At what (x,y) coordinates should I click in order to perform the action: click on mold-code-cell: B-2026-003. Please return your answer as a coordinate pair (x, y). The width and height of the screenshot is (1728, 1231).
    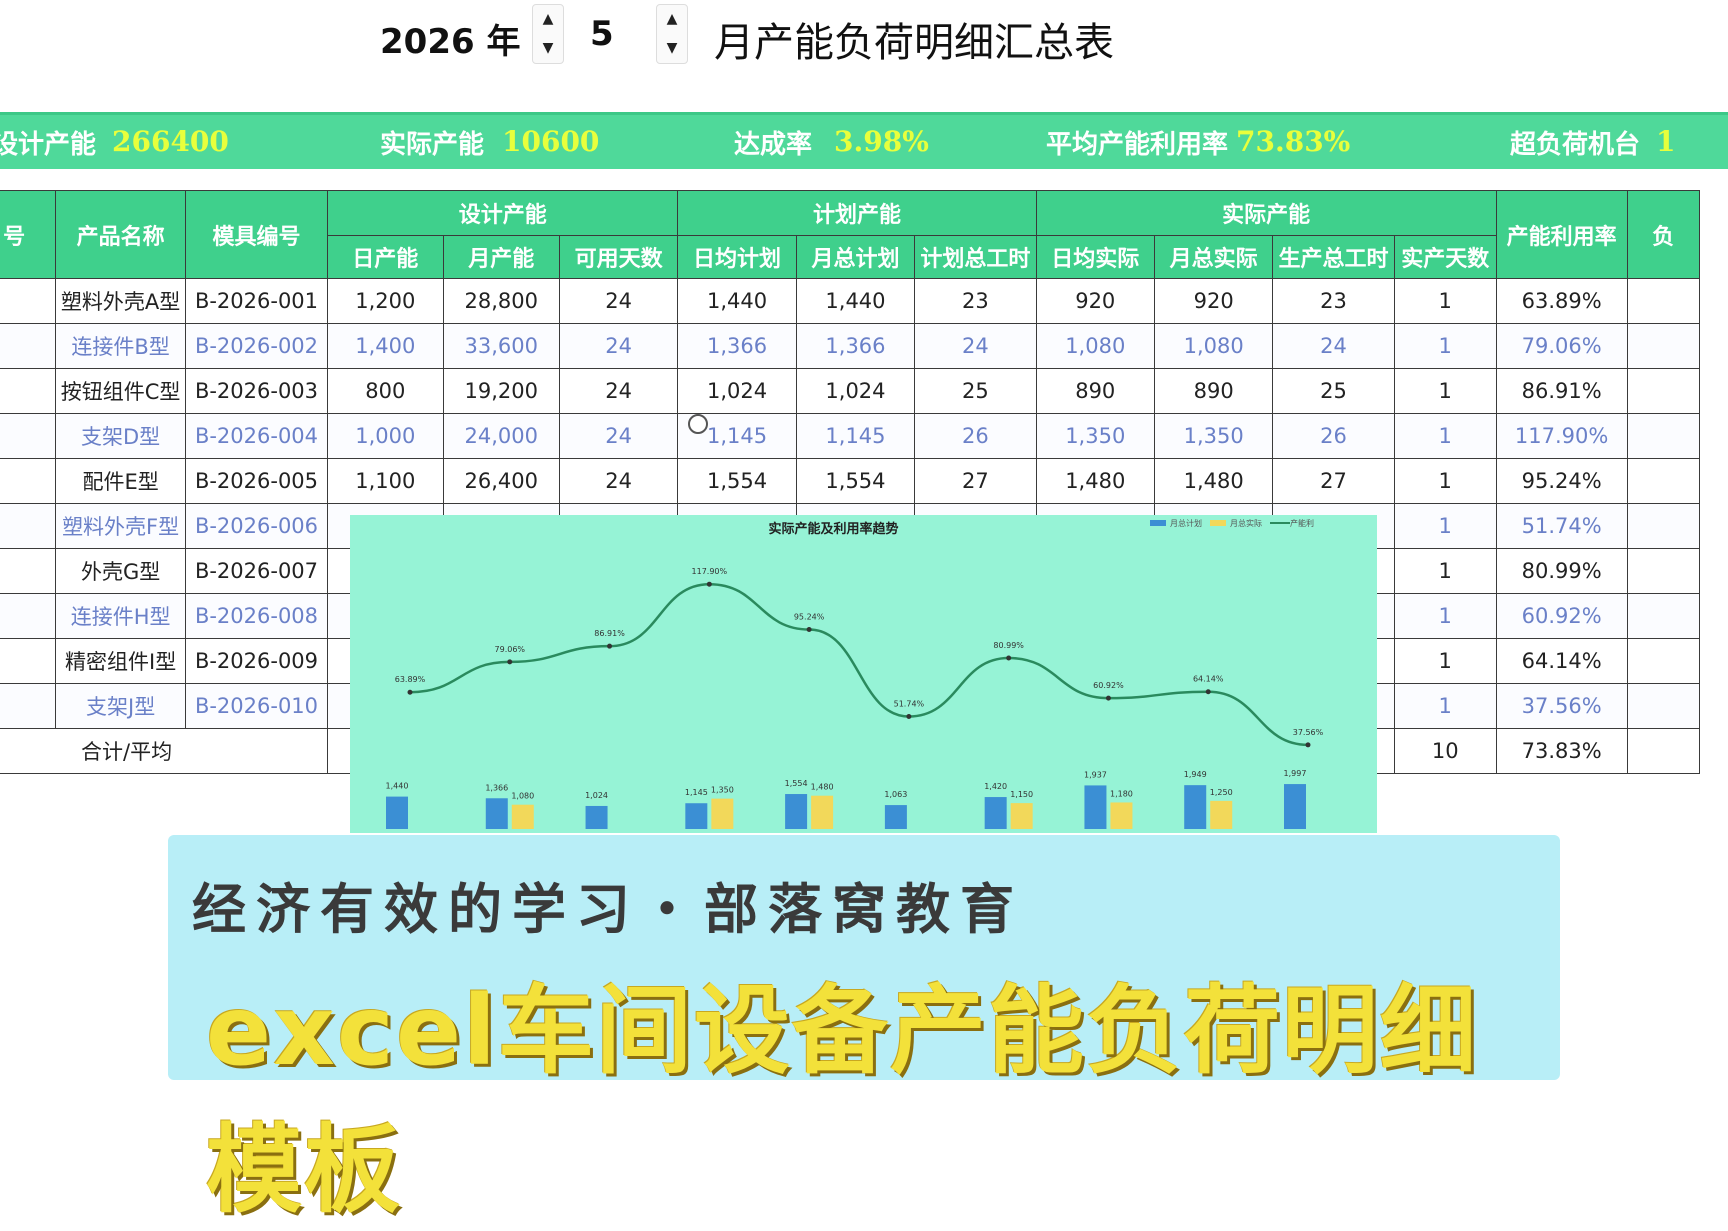
    Looking at the image, I should click on (256, 391).